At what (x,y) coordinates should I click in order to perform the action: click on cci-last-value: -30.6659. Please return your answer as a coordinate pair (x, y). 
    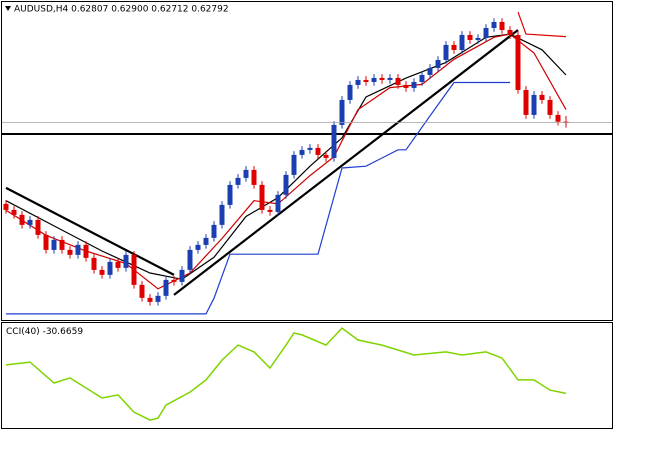
    Looking at the image, I should click on (63, 332).